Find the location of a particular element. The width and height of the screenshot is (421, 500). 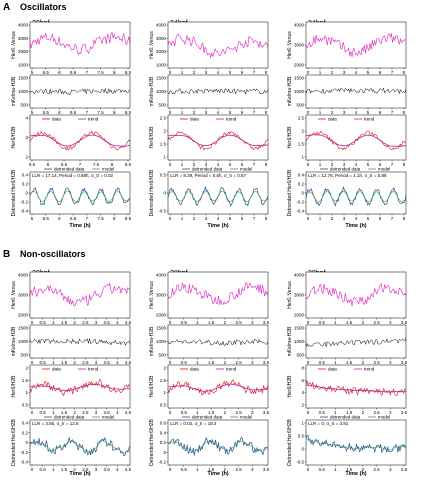

x-tick-label: 2 is located at coordinates (363, 469).